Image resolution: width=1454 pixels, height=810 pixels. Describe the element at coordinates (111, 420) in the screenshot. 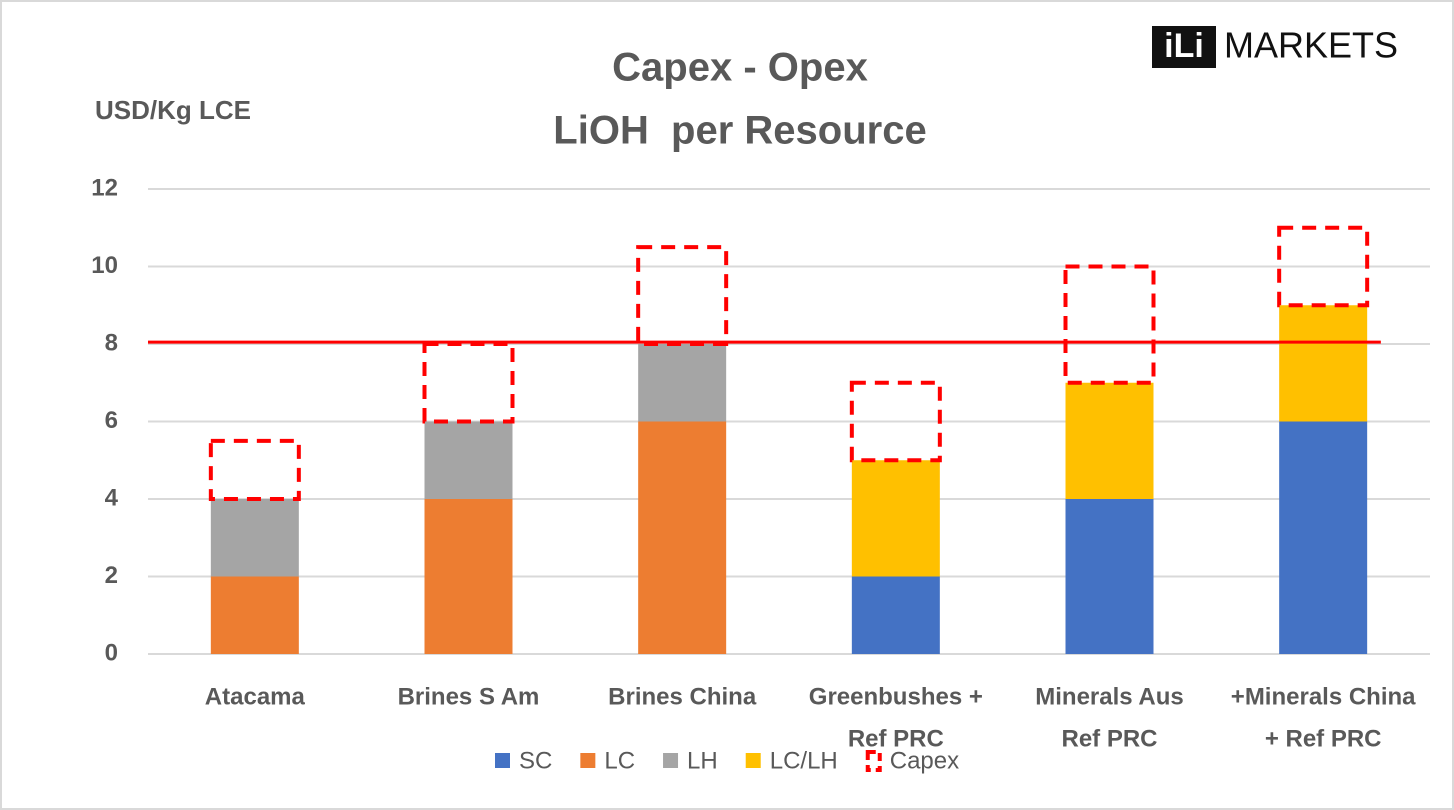

I see `y-tick-label: 6` at that location.